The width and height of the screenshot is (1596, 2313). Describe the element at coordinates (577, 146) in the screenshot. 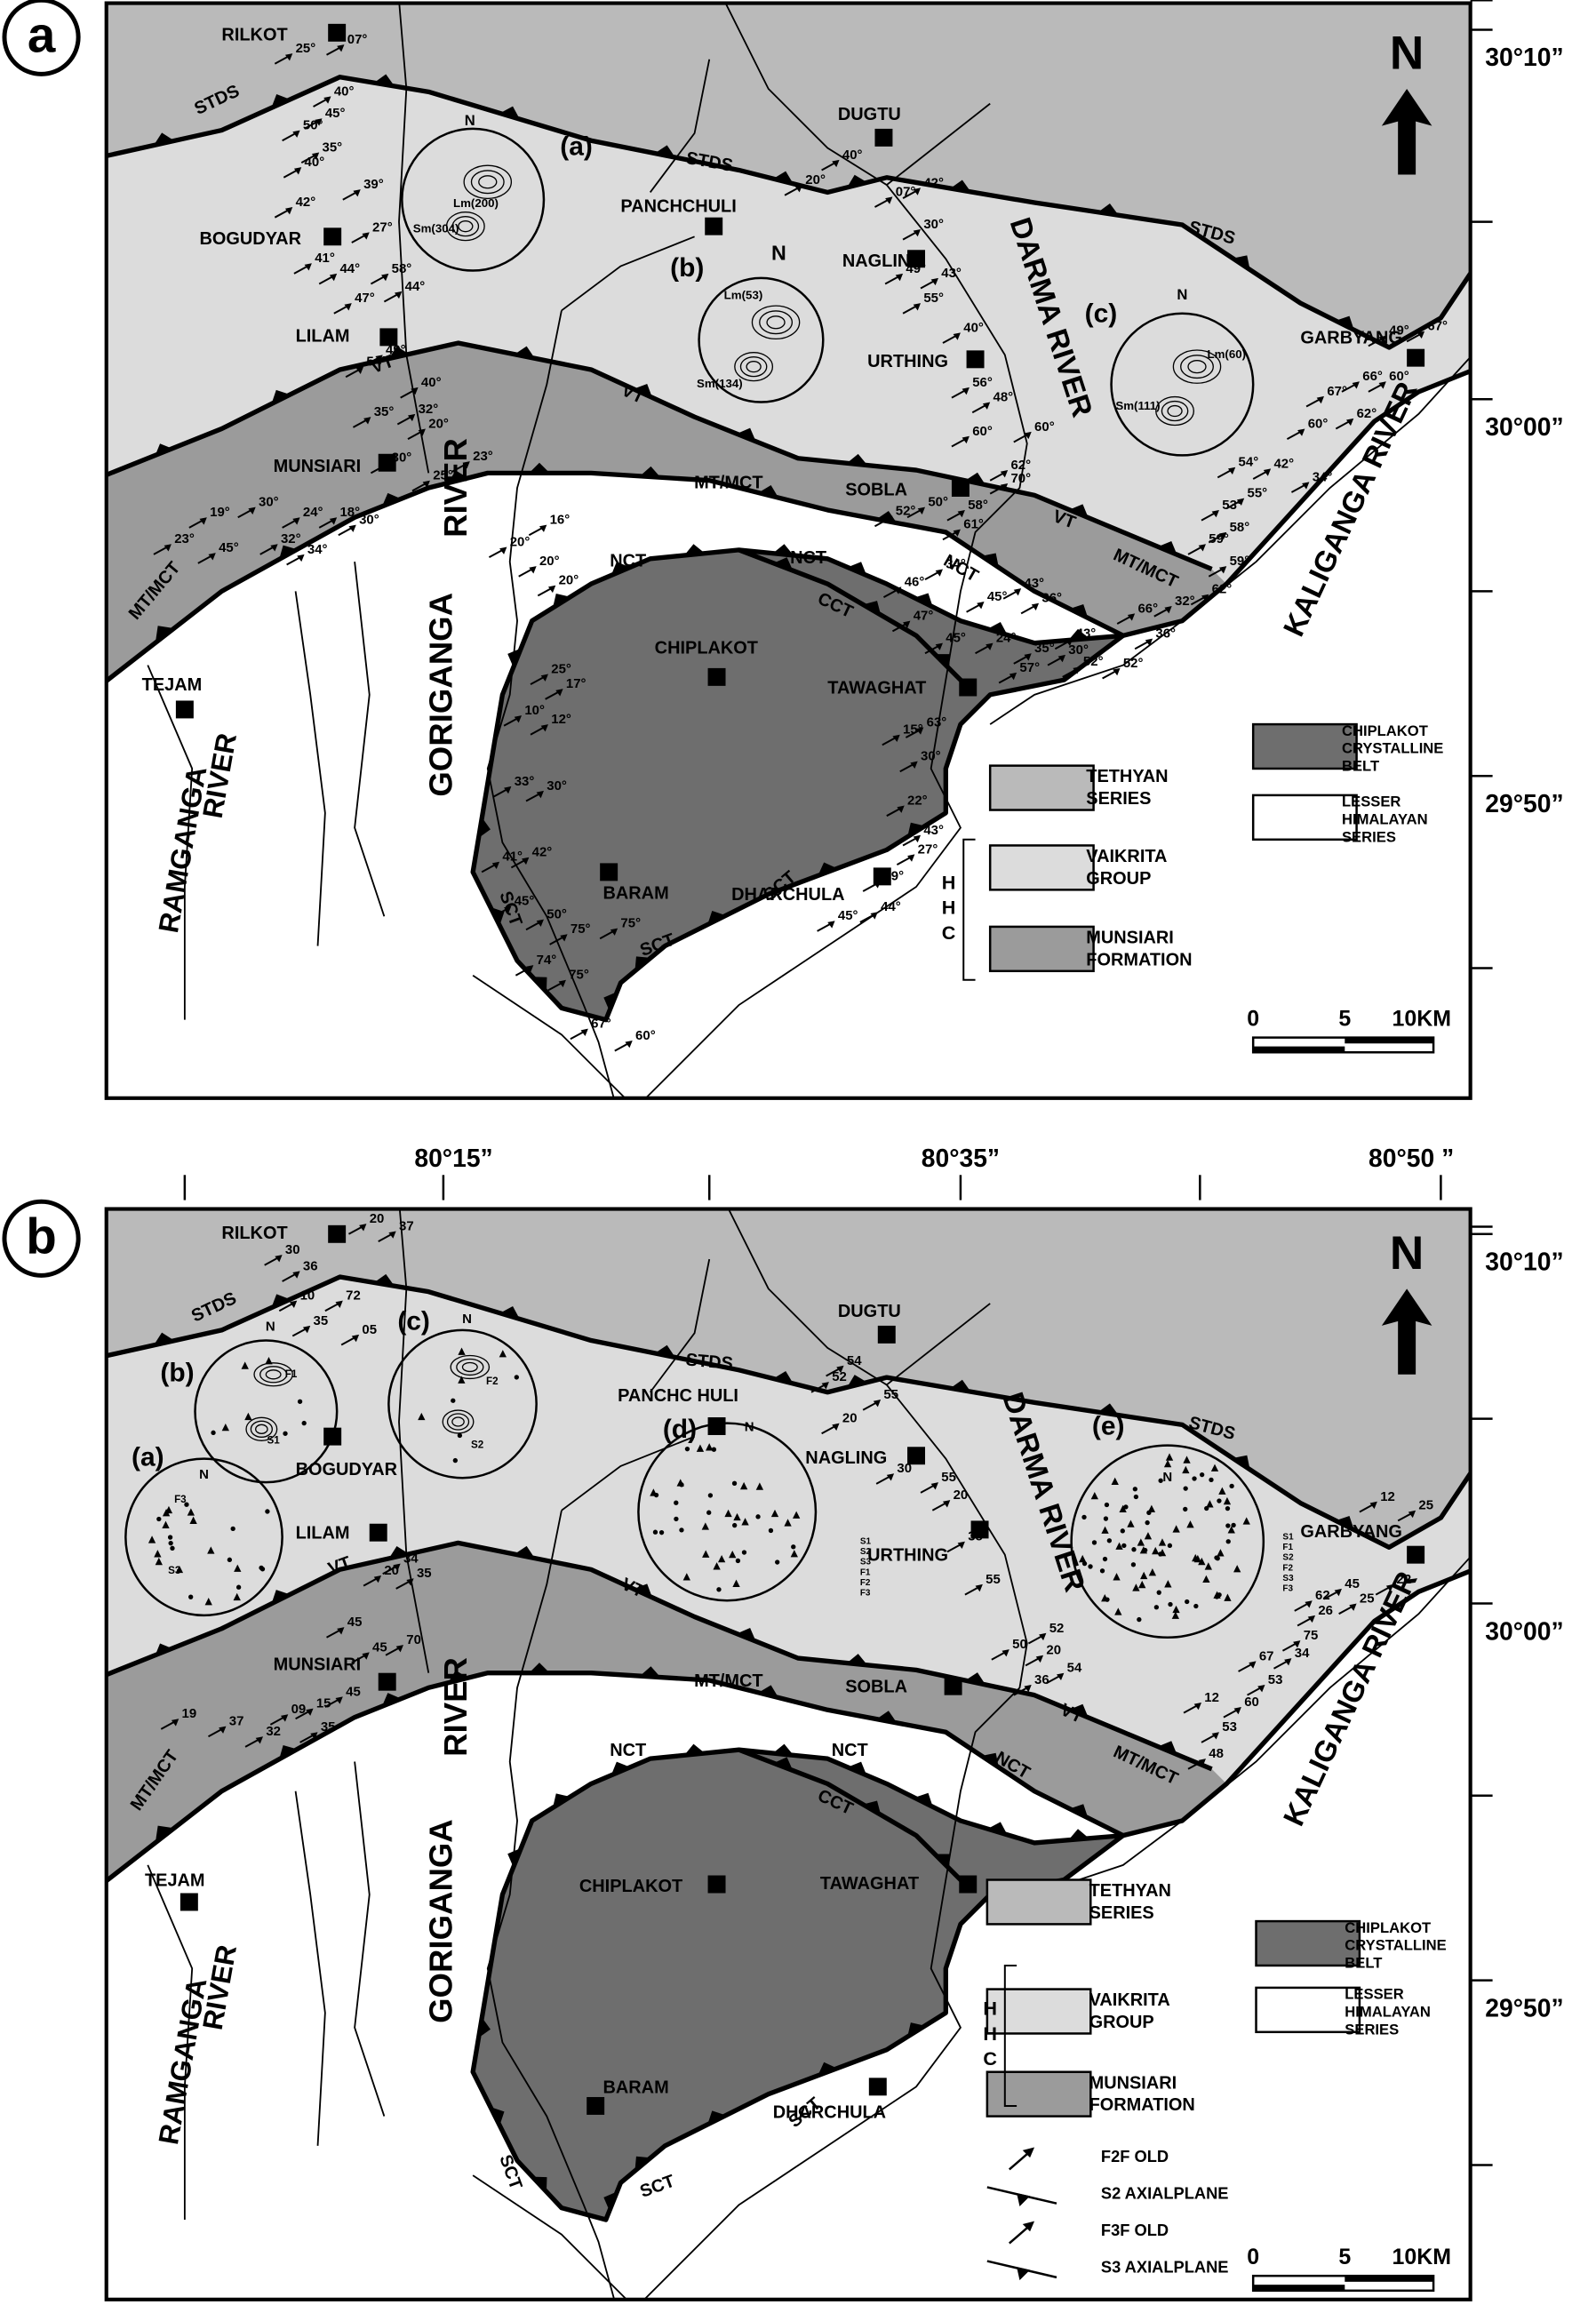

I see `stereonet-label: (a)` at that location.